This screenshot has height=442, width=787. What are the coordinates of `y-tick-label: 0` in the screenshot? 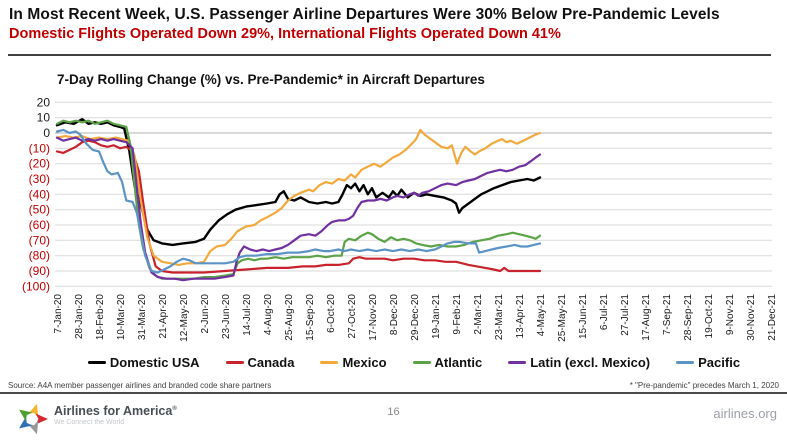 It's located at (46, 133).